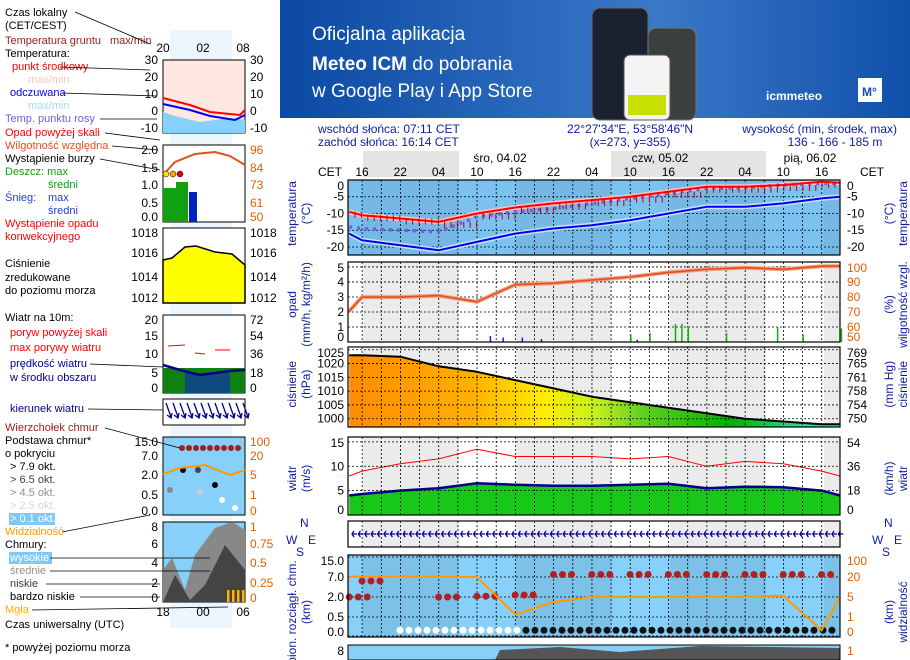 The image size is (910, 660). What do you see at coordinates (340, 651) in the screenshot?
I see `axis-tick-left: 8` at bounding box center [340, 651].